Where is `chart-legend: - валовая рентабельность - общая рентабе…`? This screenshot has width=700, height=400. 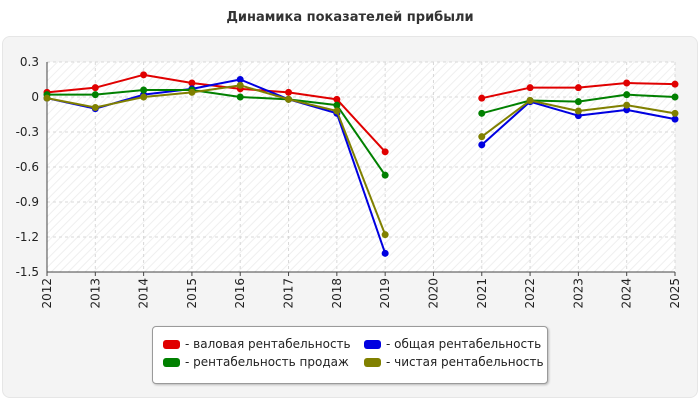 chart-legend: - валовая рентабельность - общая рентабе… is located at coordinates (350, 355).